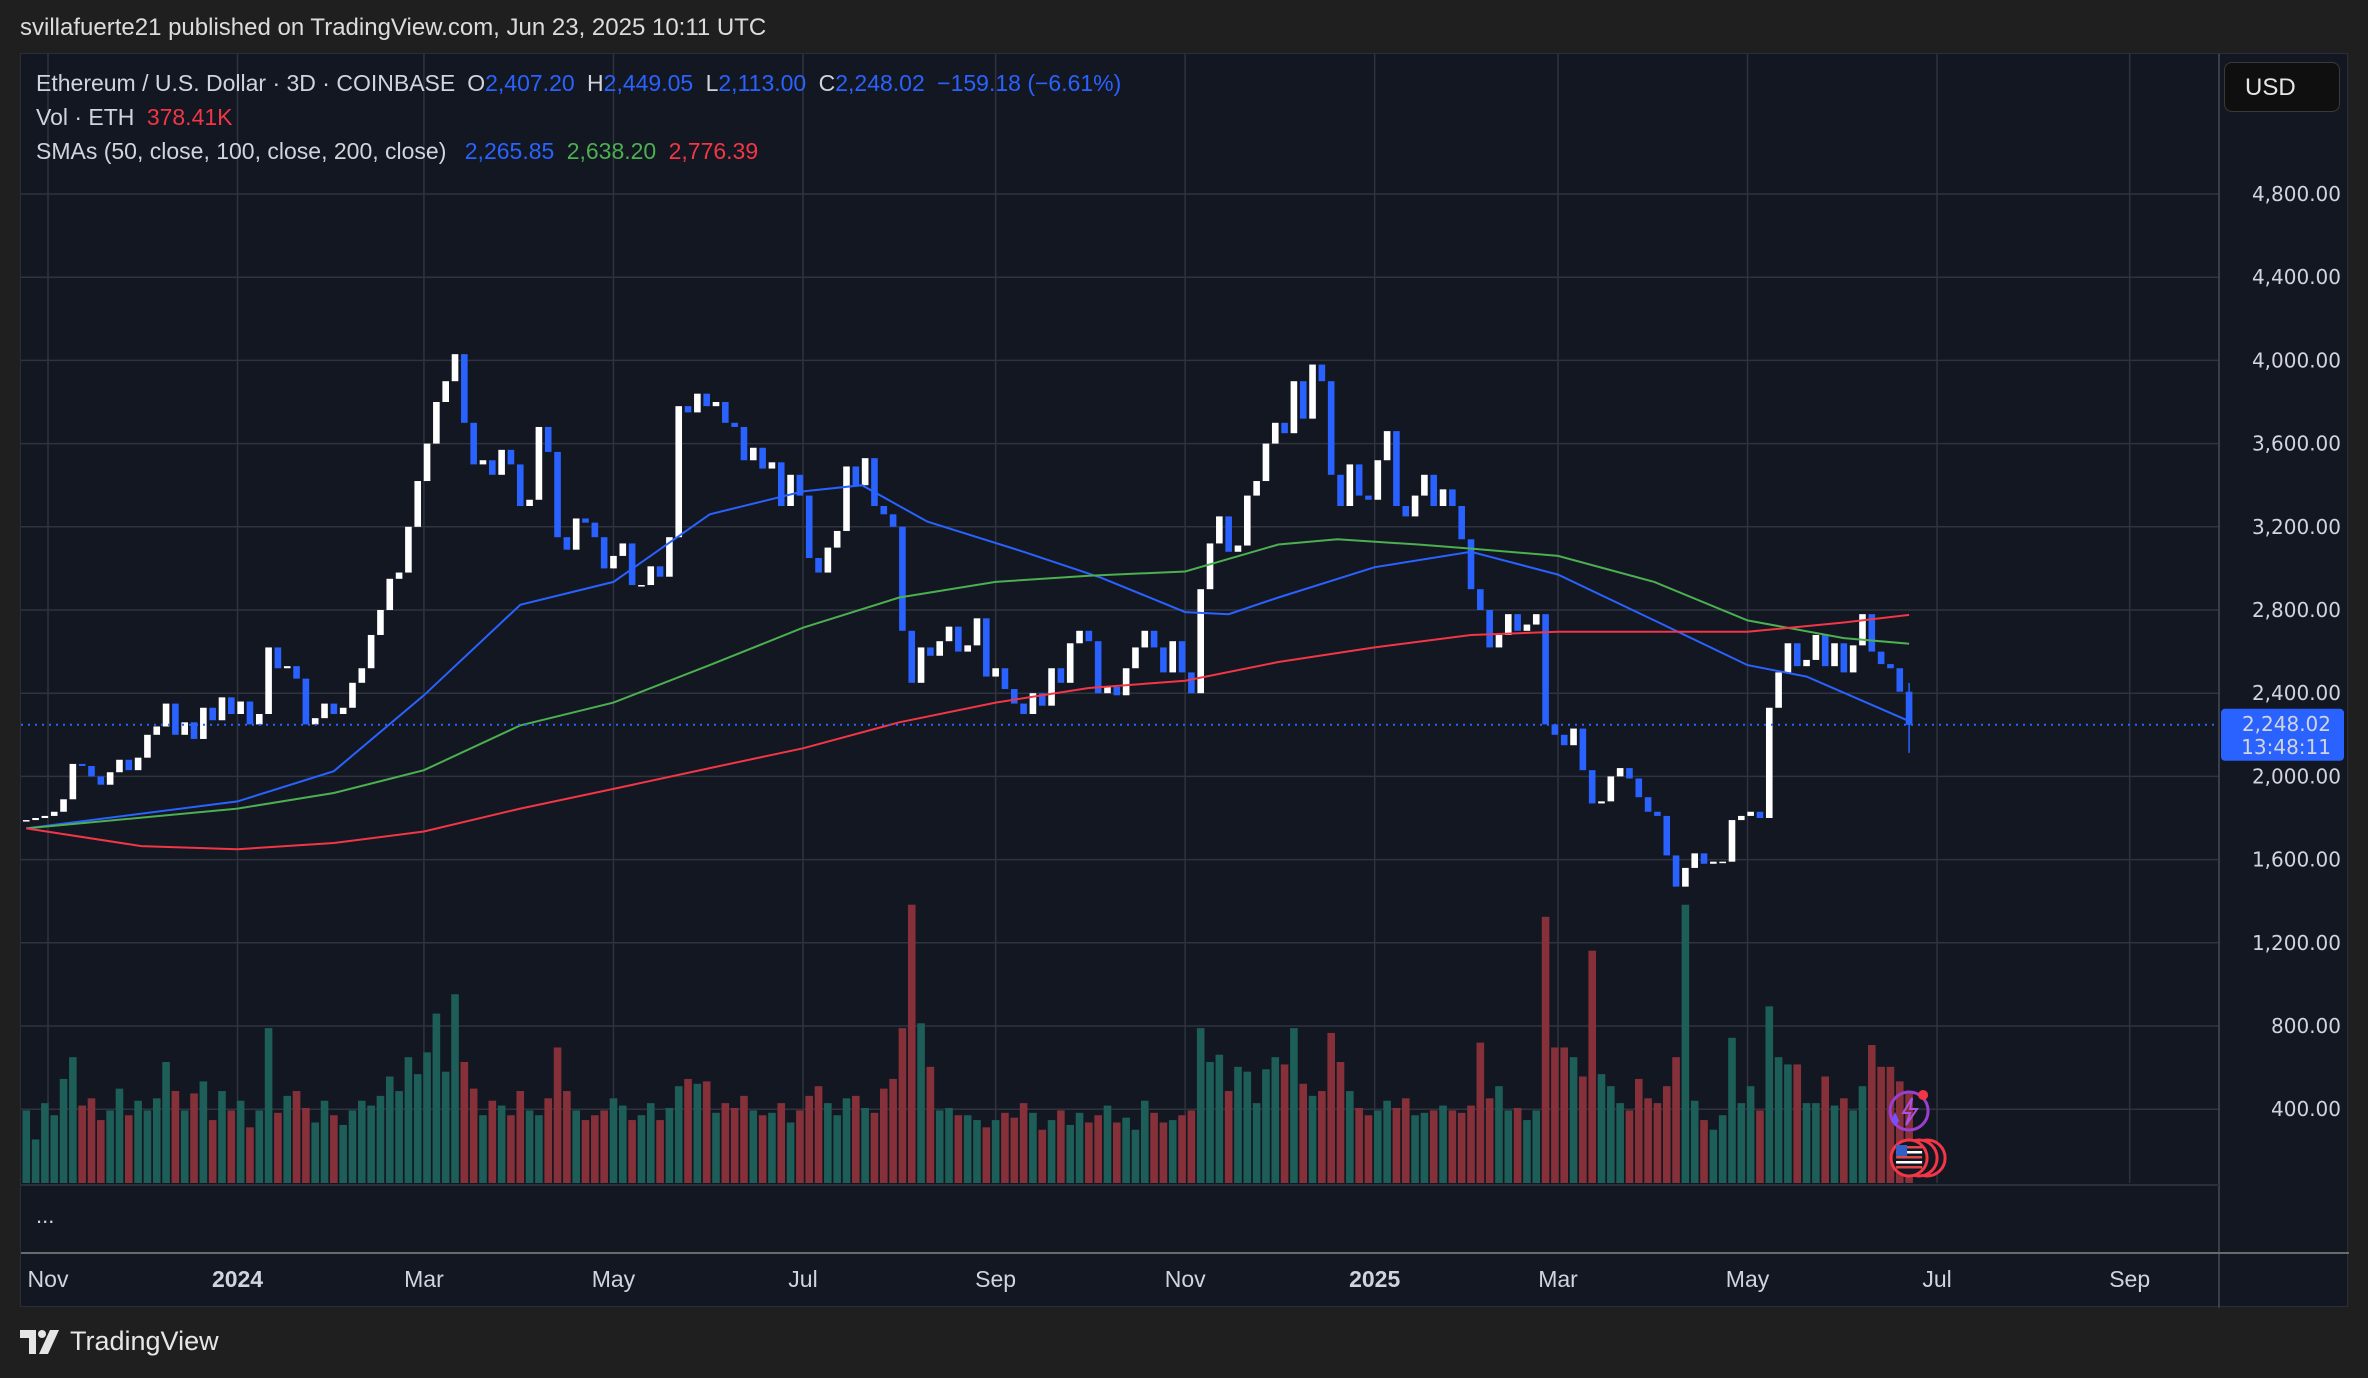 This screenshot has height=1378, width=2368. I want to click on sma-label: SMAs (50, close, 100, close, 200, close), so click(241, 151).